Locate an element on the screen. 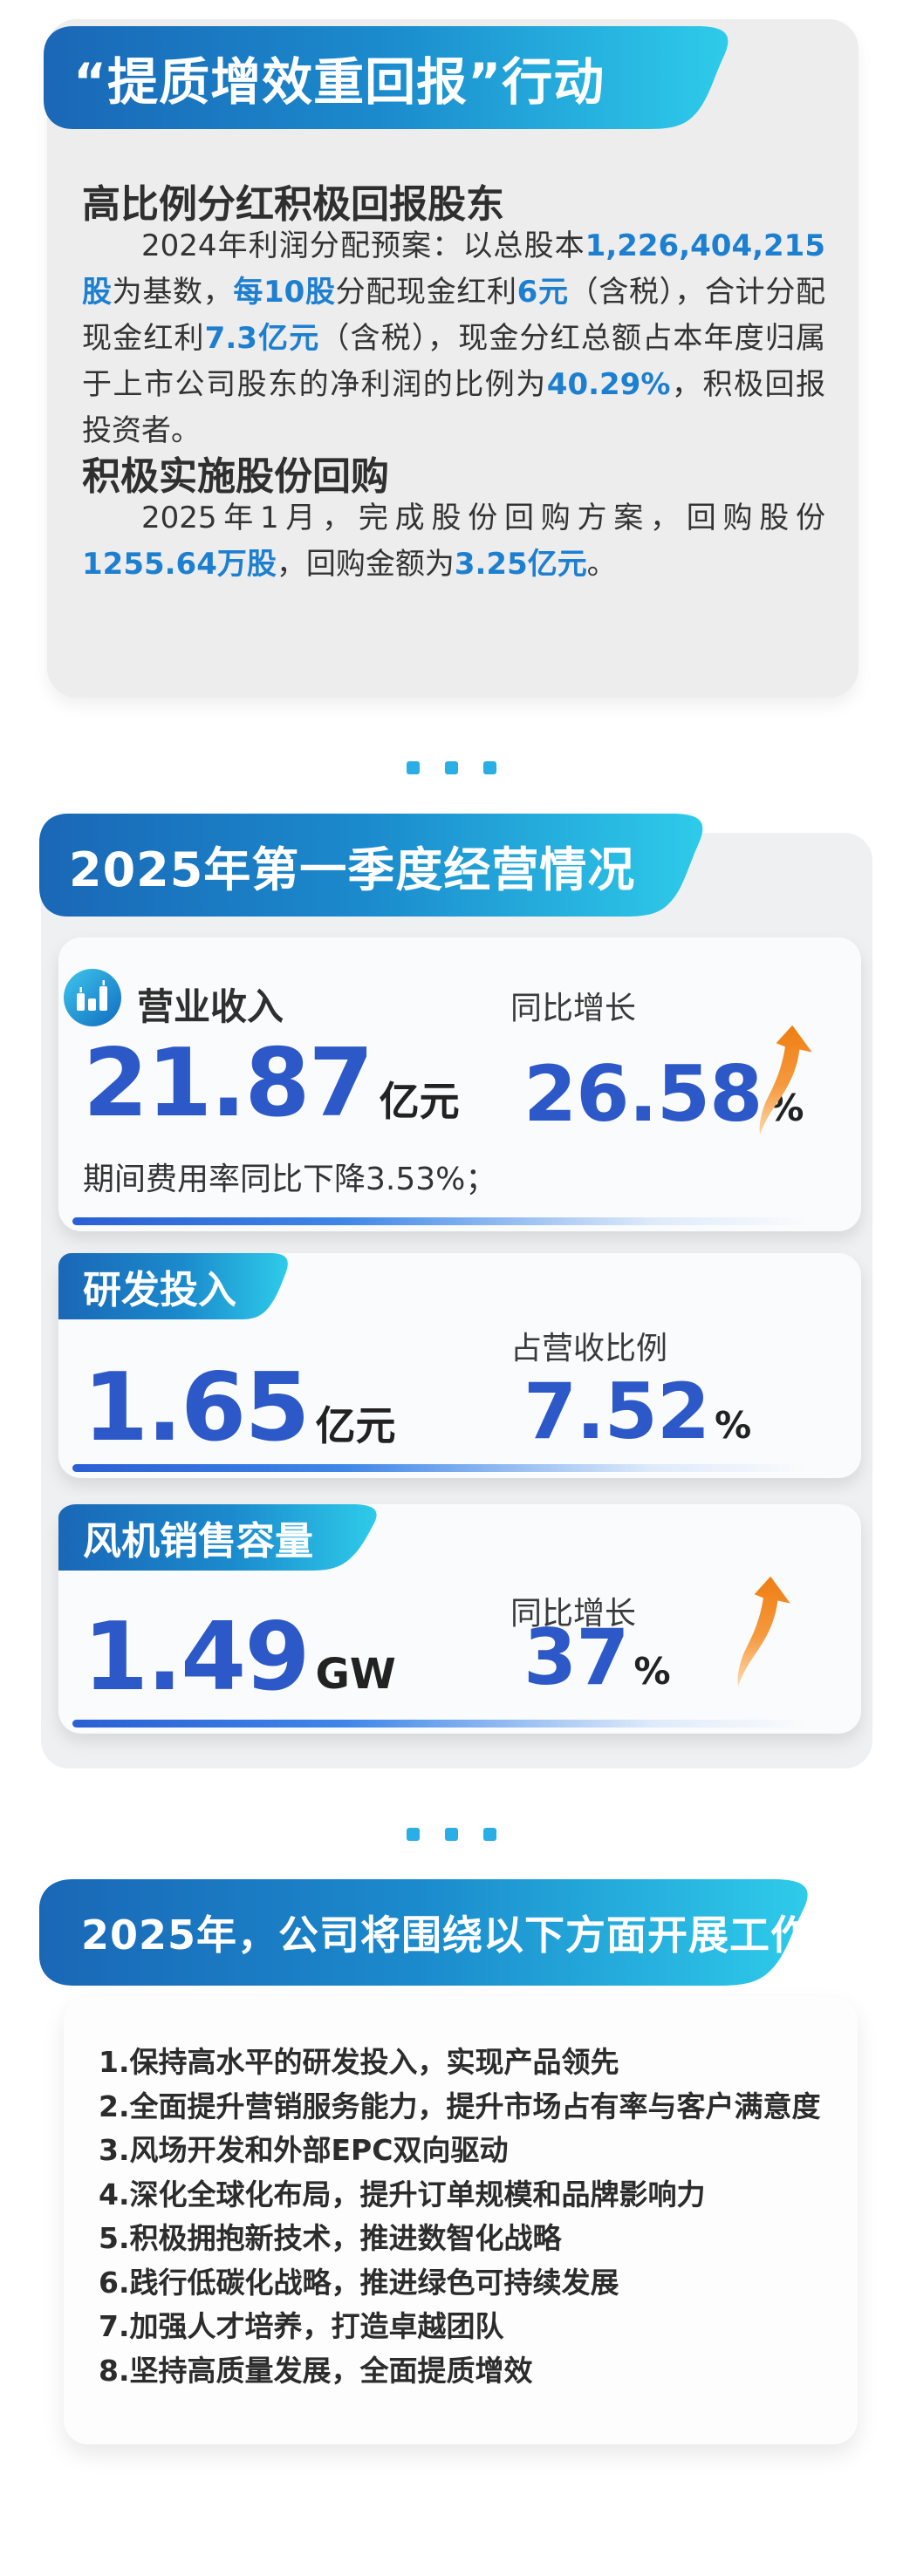 The image size is (903, 2576). turbine-value: 1.49 is located at coordinates (196, 1657).